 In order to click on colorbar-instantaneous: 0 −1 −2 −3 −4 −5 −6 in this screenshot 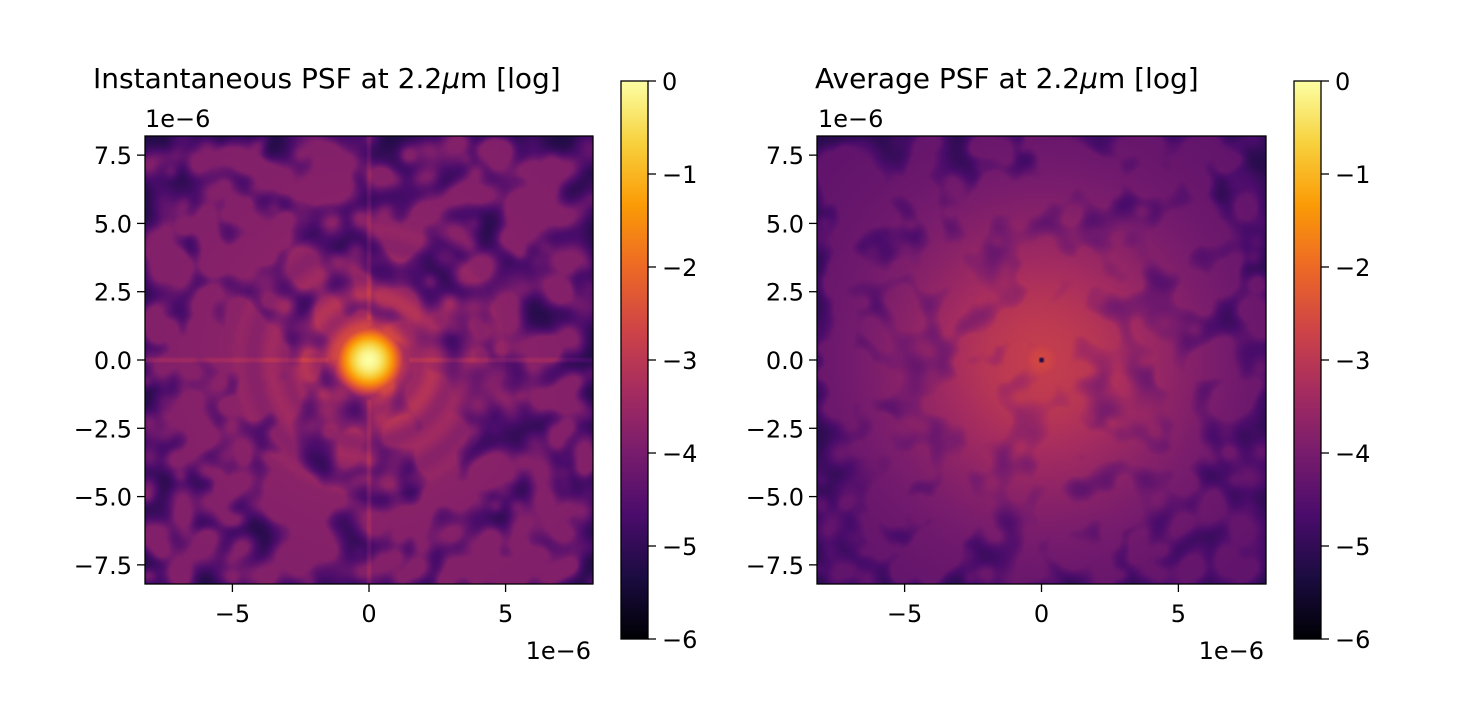, I will do `click(658, 361)`.